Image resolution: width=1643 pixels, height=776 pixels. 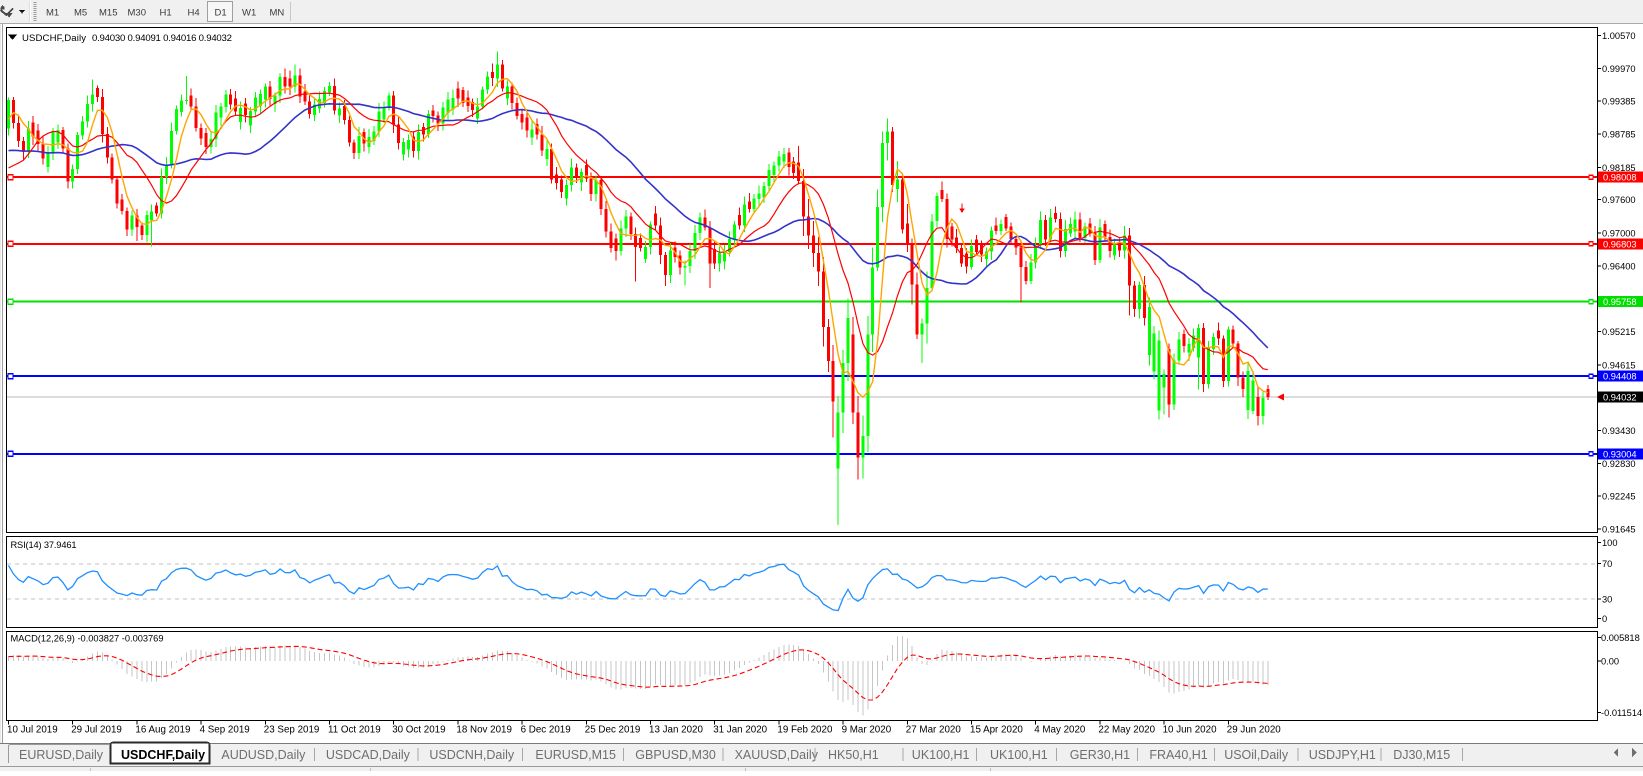 I want to click on svg-text: 0.00, so click(x=1610, y=662).